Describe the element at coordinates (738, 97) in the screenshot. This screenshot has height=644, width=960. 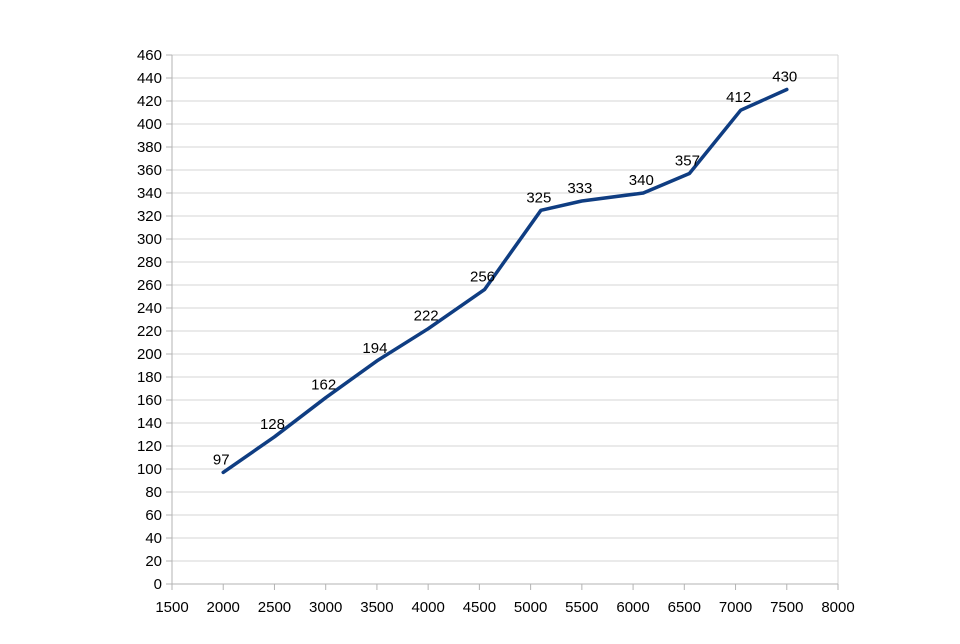
I see `data-label: 412` at that location.